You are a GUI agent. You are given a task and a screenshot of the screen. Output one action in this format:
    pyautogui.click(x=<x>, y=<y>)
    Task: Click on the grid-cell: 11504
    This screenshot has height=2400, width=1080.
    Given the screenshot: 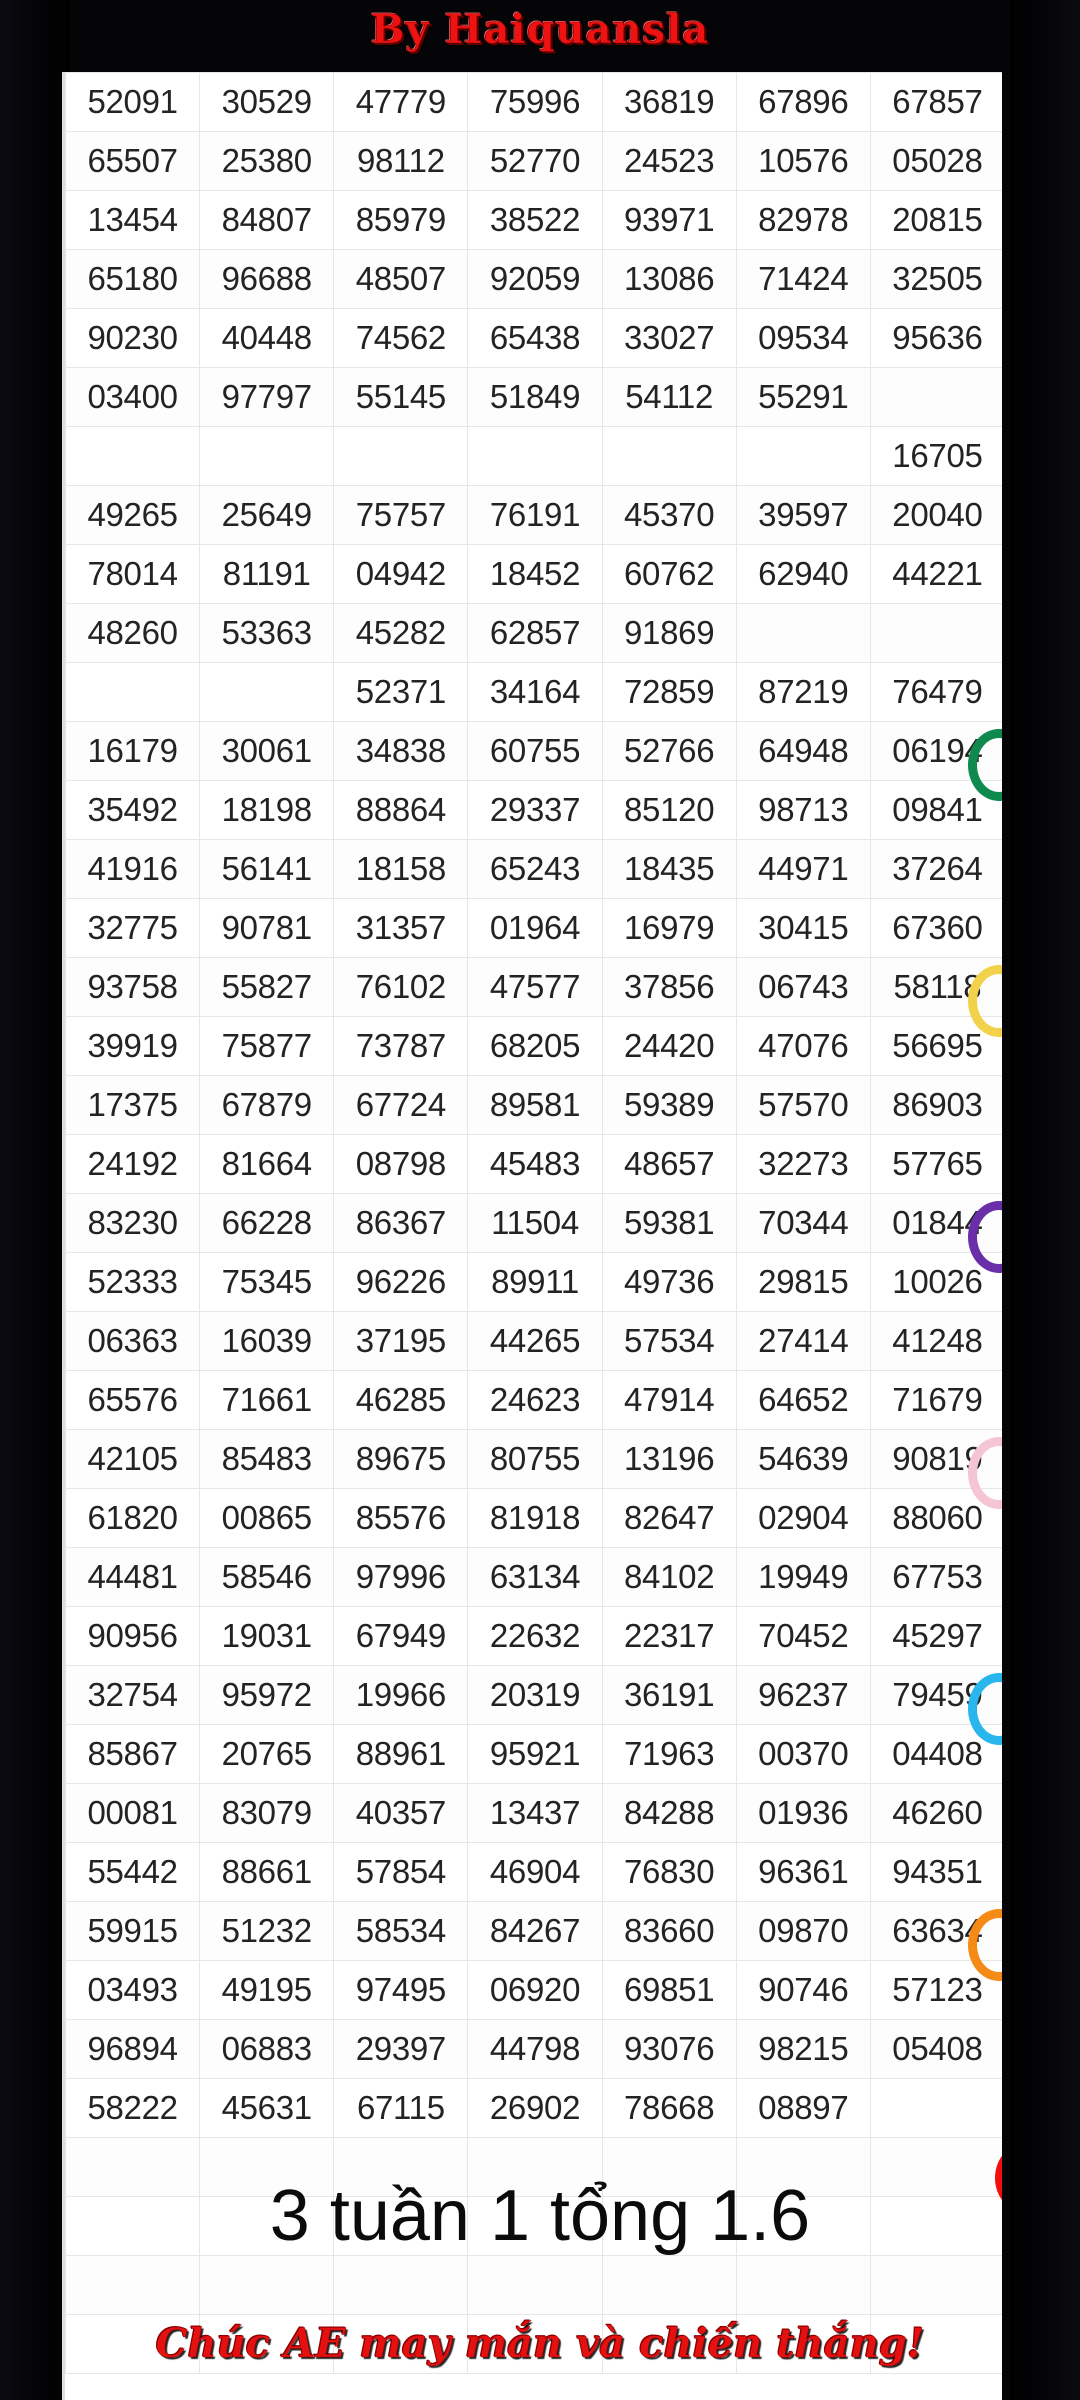 What is the action you would take?
    pyautogui.click(x=535, y=1223)
    